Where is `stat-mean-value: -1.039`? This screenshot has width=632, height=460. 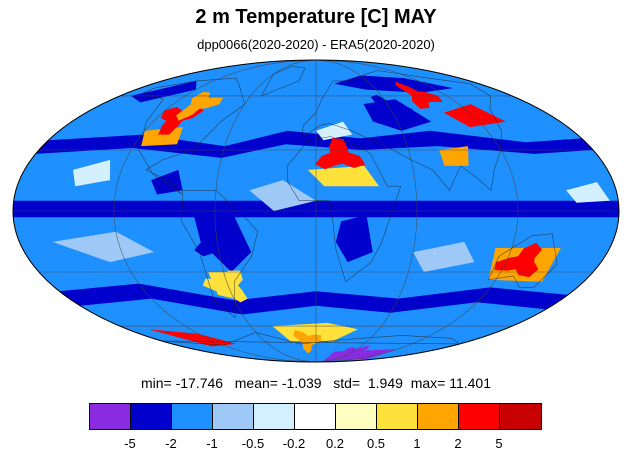
stat-mean-value: -1.039 is located at coordinates (301, 383).